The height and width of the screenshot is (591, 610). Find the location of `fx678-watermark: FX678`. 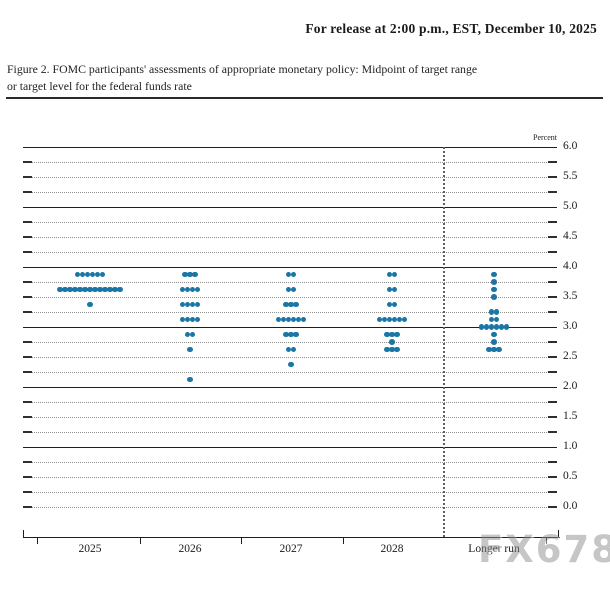

fx678-watermark: FX678 is located at coordinates (544, 549).